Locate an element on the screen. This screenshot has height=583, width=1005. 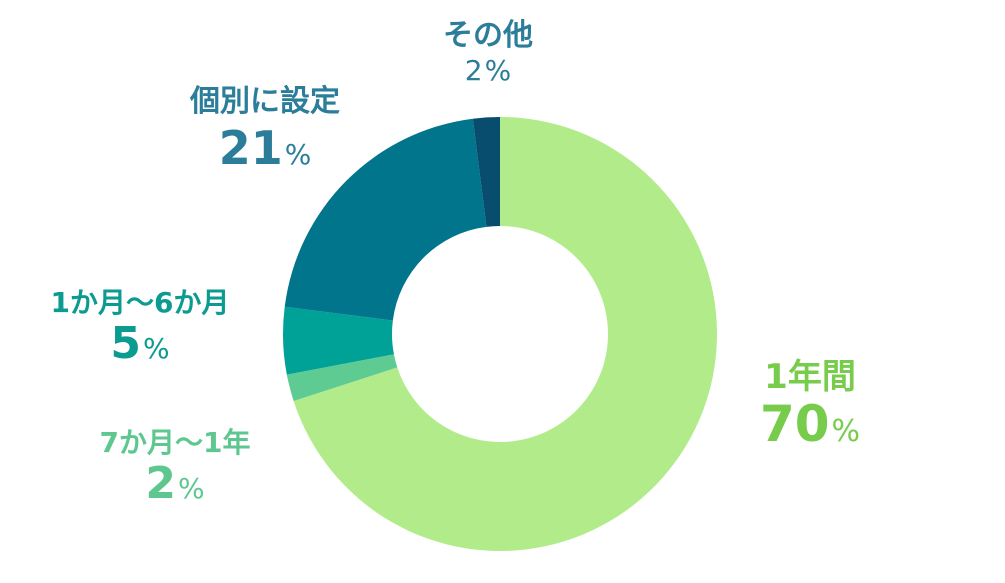
slice-label-other: その他 is located at coordinates (488, 35).